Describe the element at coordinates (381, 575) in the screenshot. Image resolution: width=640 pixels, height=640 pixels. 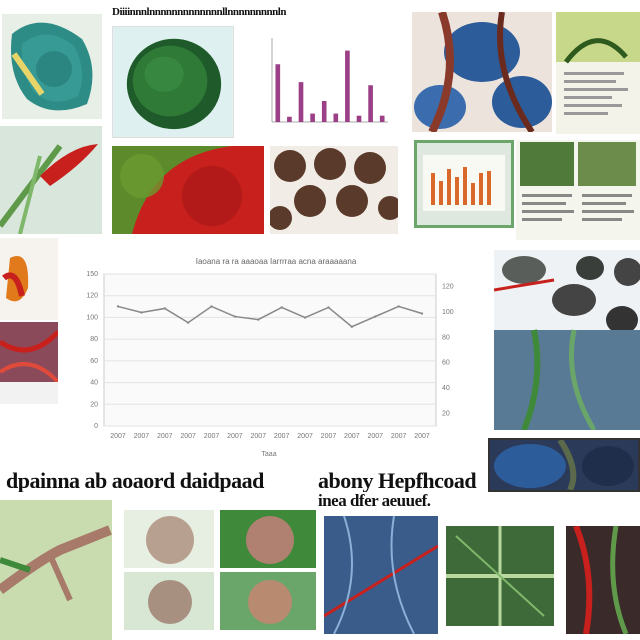
I see `blue-vein-image` at that location.